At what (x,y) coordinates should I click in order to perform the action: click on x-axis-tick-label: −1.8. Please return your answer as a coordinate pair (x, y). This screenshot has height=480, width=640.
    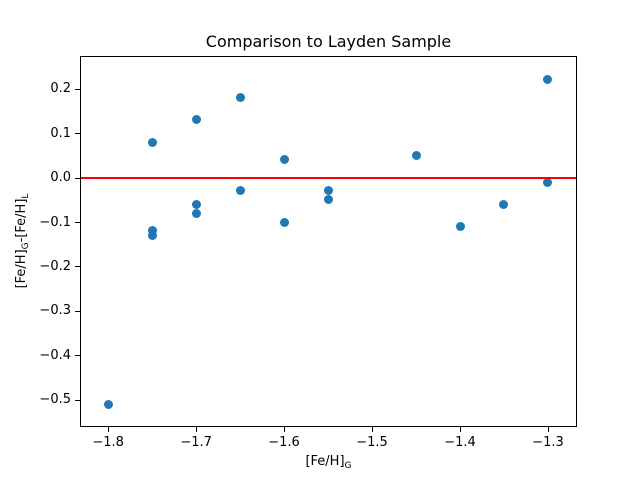
    Looking at the image, I should click on (108, 442).